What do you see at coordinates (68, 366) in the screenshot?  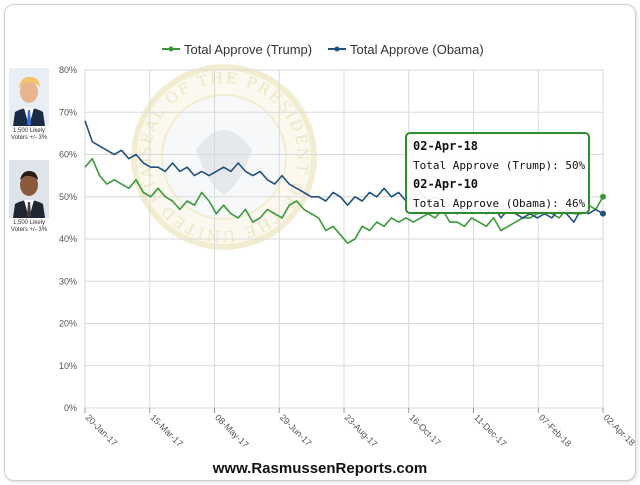 I see `y-tick-label: 10%` at bounding box center [68, 366].